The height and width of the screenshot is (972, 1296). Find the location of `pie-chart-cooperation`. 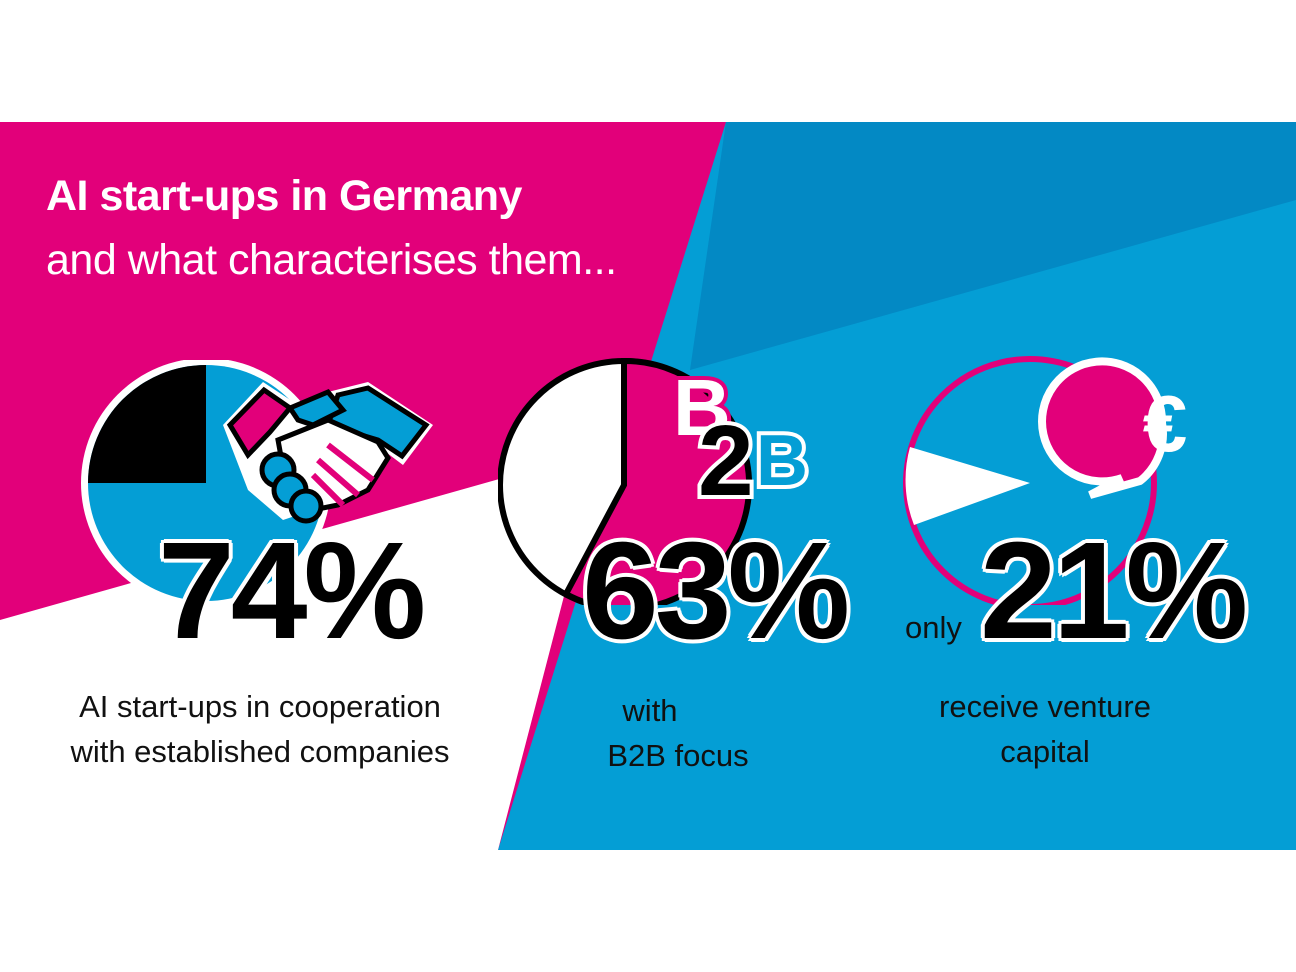

pie-chart-cooperation is located at coordinates (257, 484).